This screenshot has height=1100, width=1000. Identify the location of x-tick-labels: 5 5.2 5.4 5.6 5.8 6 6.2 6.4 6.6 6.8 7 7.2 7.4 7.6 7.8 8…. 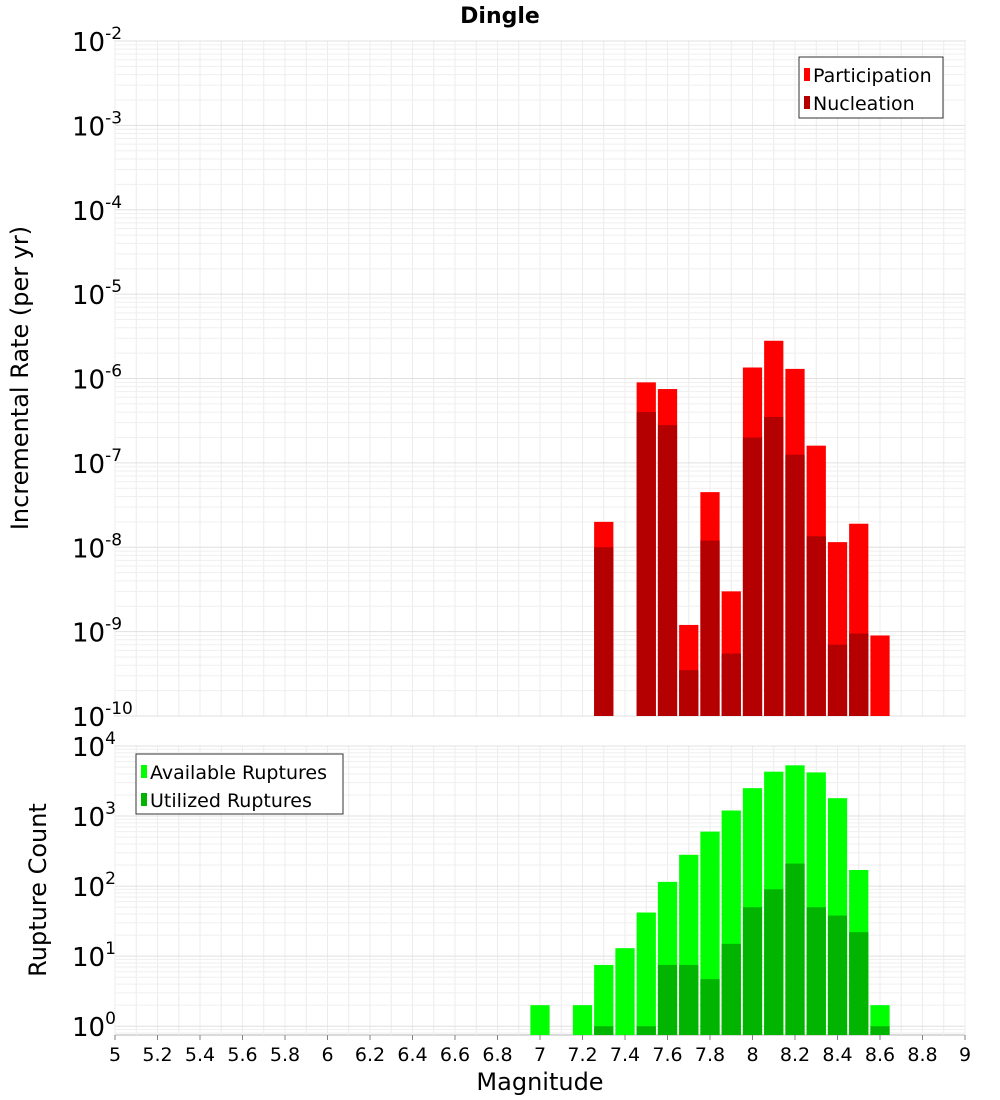
(540, 1050).